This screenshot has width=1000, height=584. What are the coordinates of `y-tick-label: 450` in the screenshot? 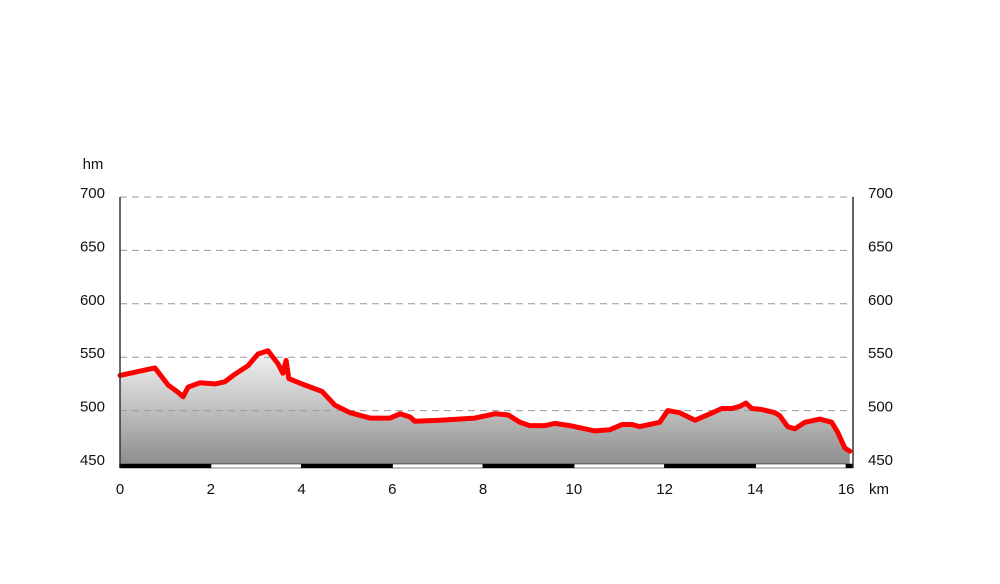 It's located at (92, 460).